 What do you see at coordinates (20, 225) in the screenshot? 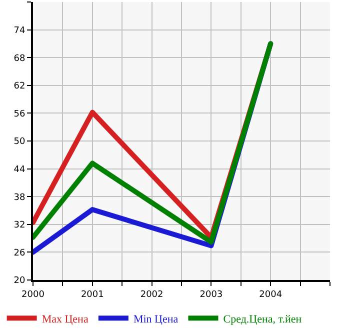
I see `y-tick-label: 32` at bounding box center [20, 225].